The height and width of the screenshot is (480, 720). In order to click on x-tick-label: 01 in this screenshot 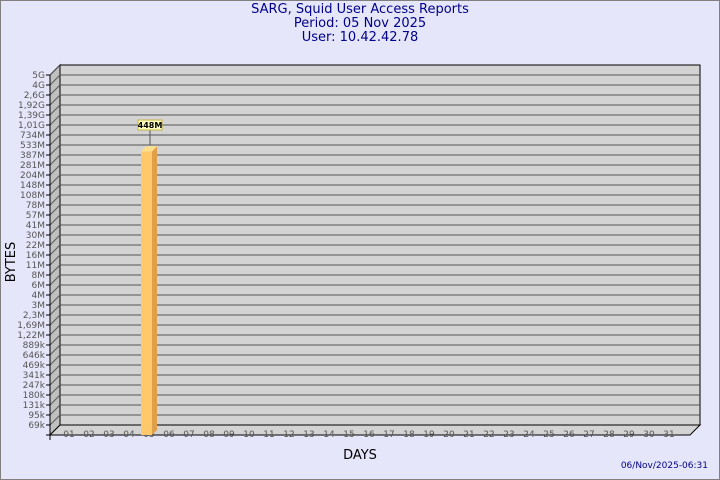, I will do `click(68, 435)`.